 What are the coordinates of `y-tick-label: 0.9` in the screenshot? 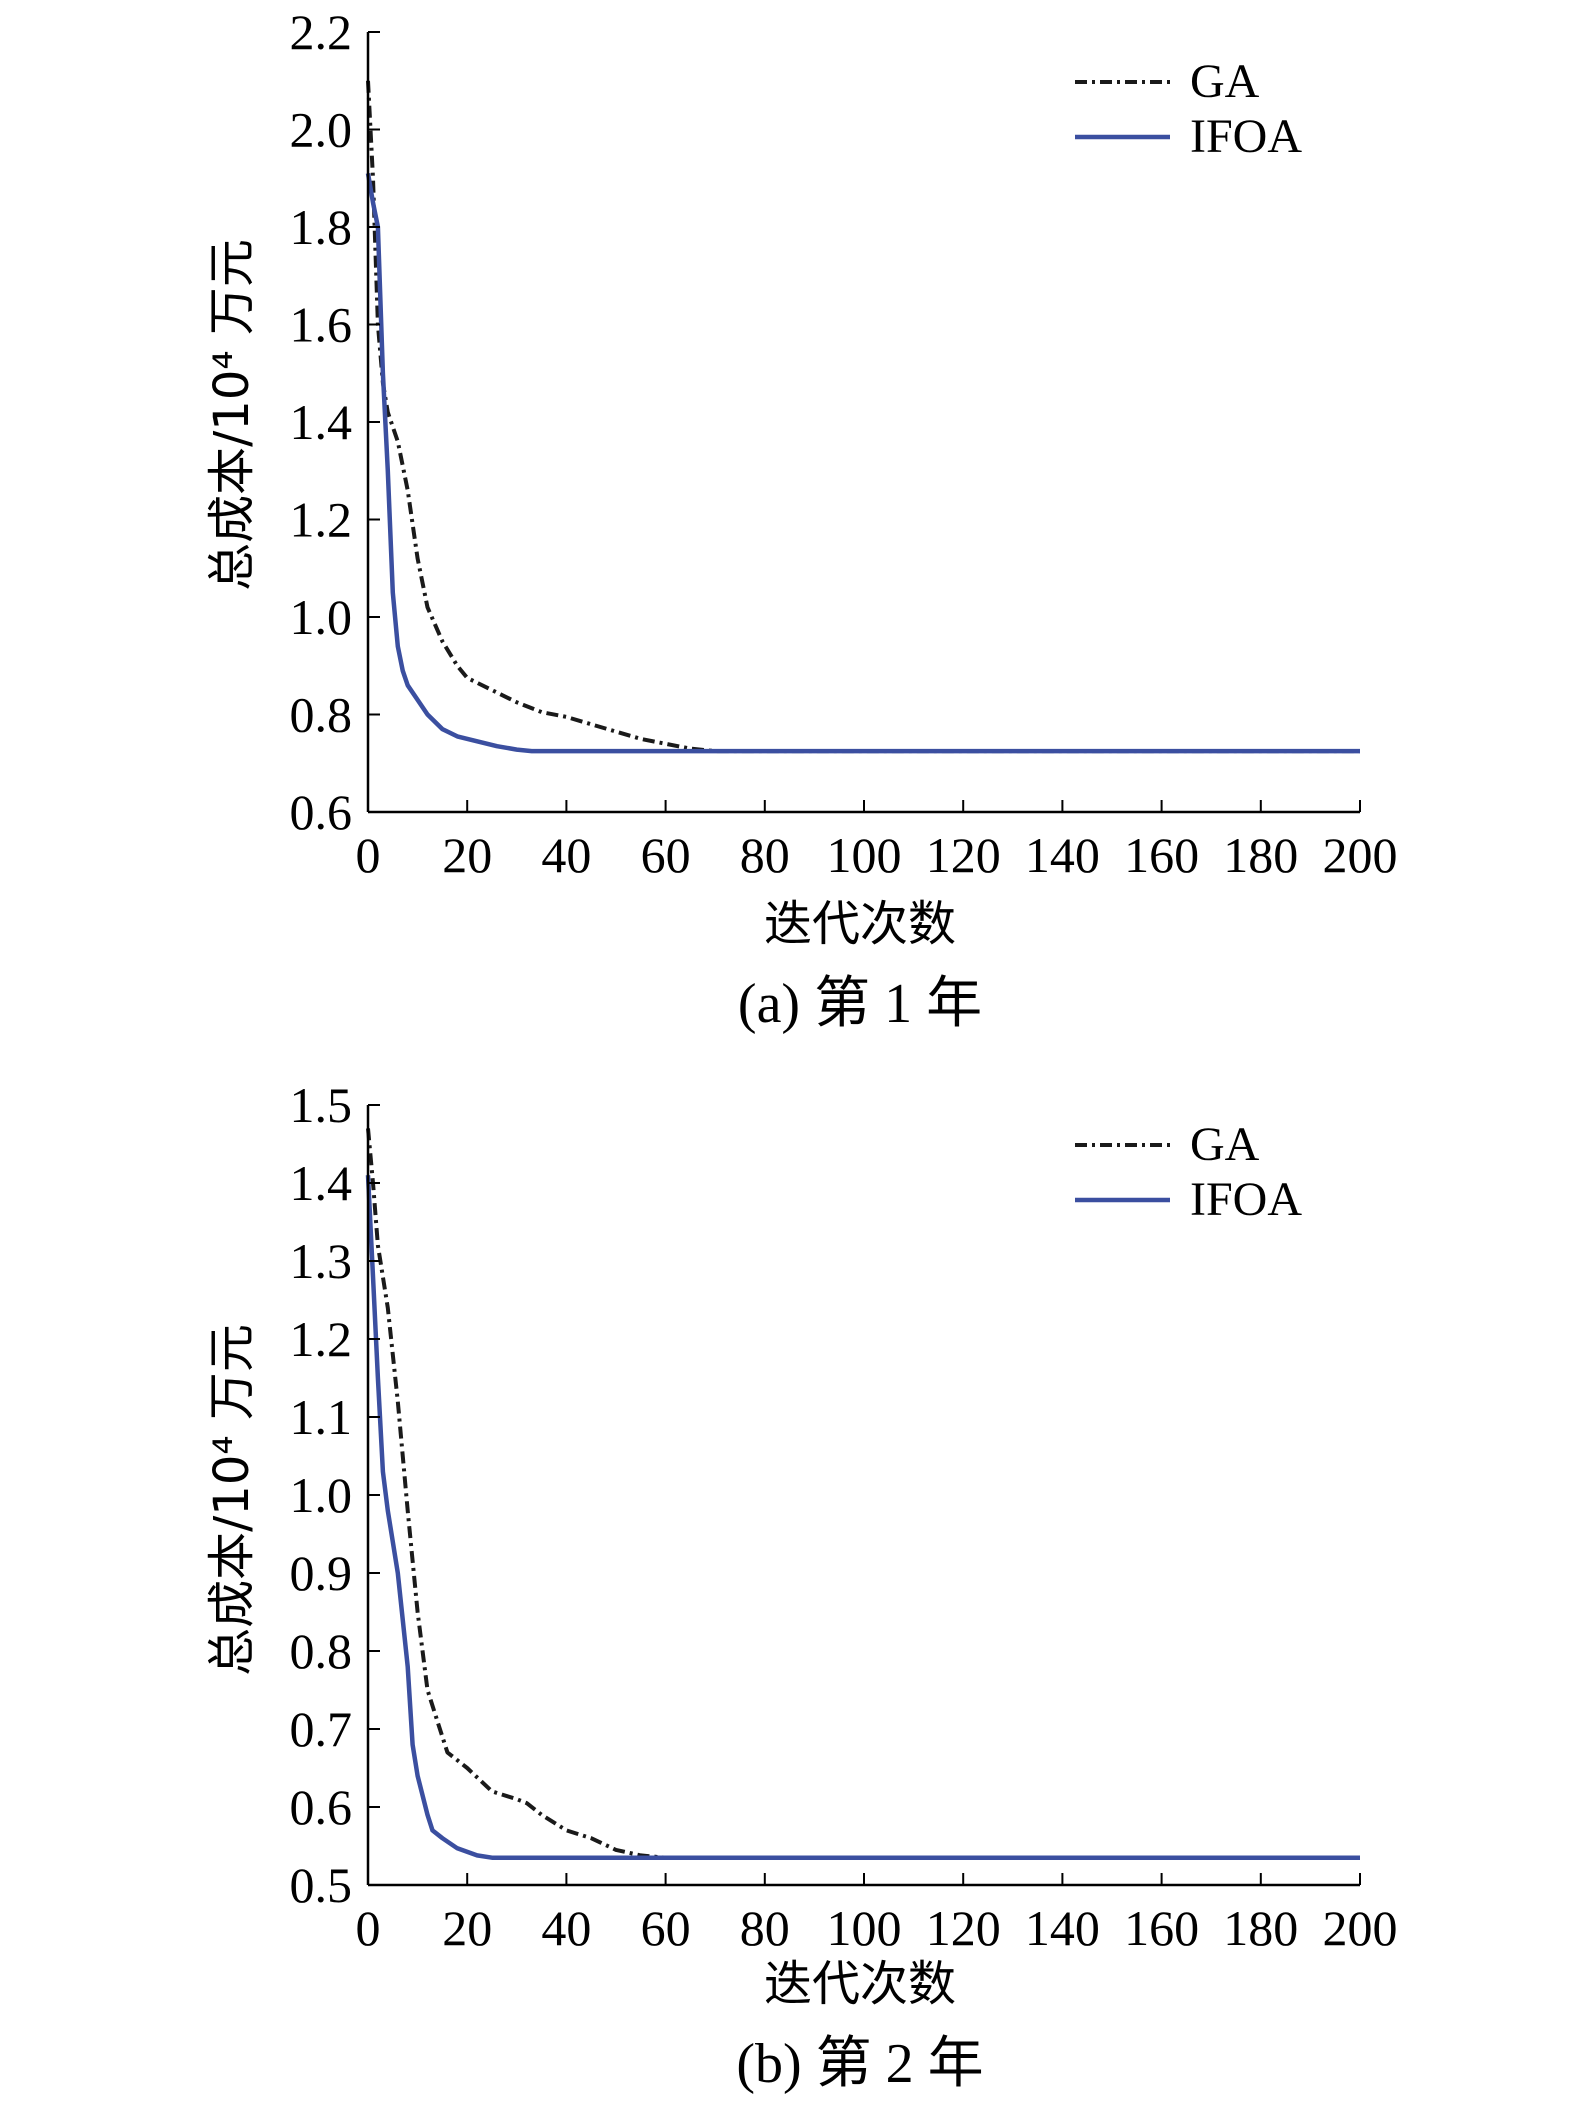 It's located at (321, 1573).